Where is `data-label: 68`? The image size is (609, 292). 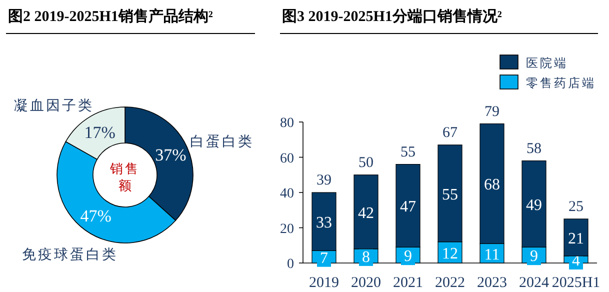
data-label: 68 is located at coordinates (492, 185).